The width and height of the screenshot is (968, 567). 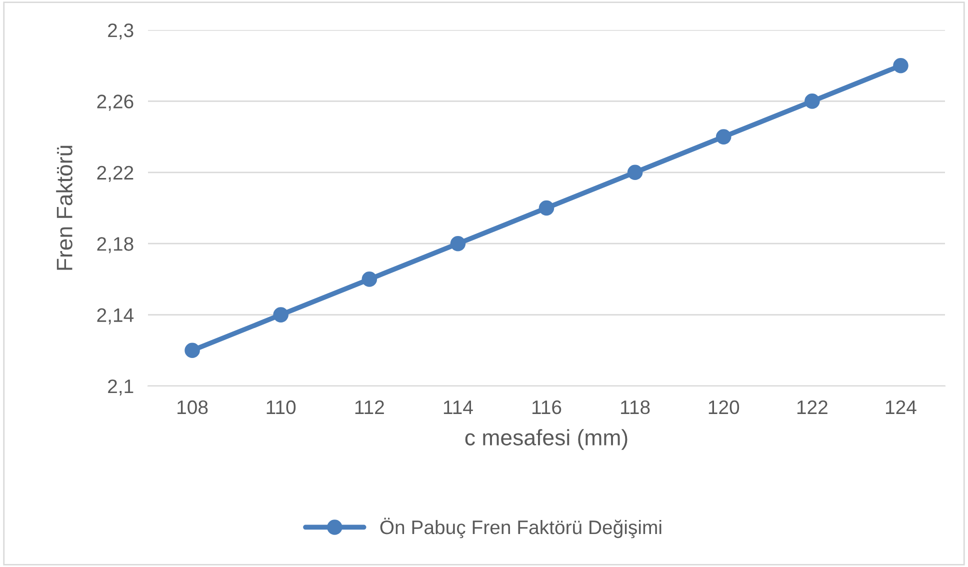 What do you see at coordinates (812, 407) in the screenshot?
I see `x-tick-label: 122` at bounding box center [812, 407].